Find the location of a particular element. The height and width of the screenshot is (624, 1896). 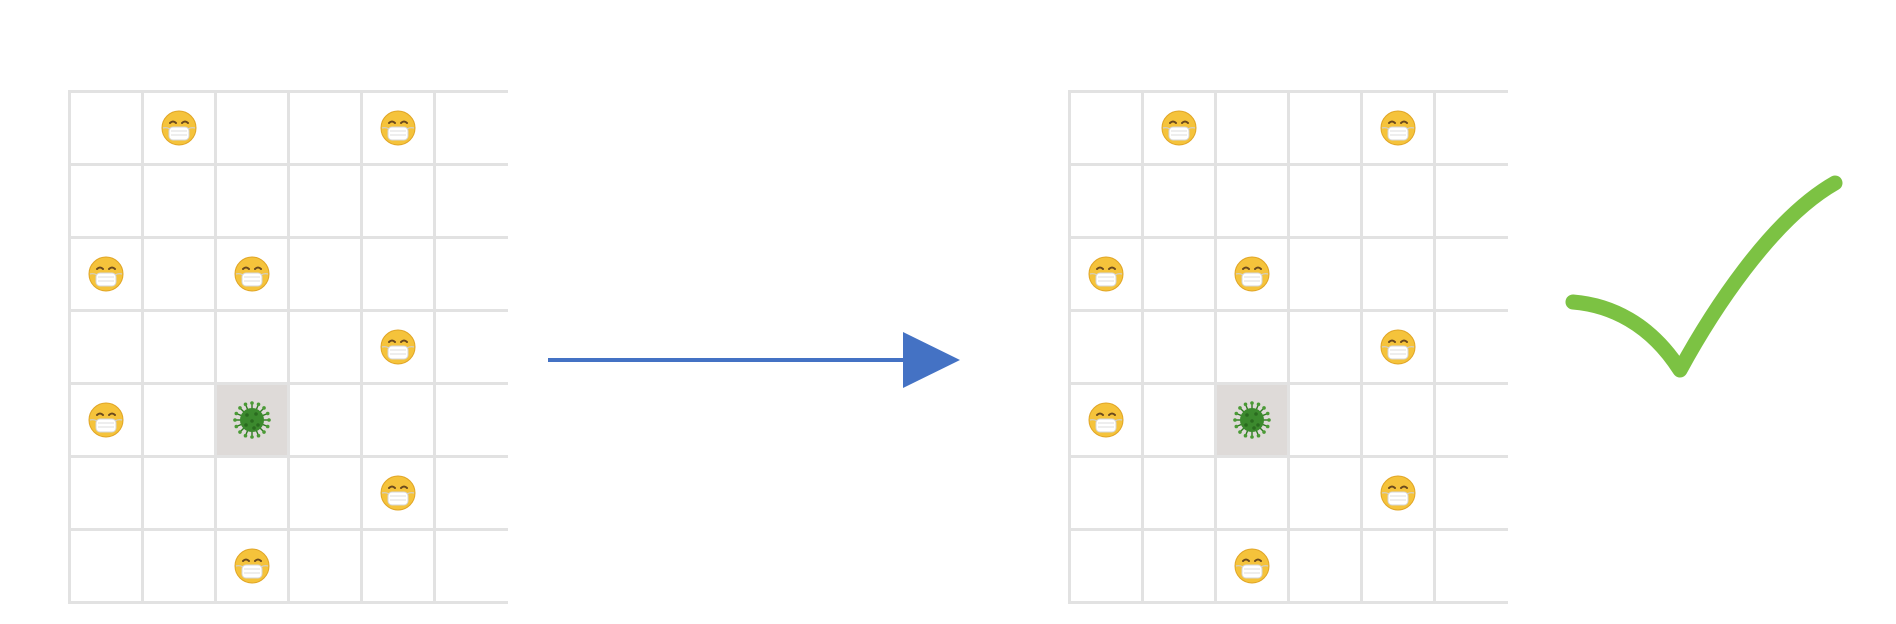

checkmark-icon is located at coordinates (1704, 276).